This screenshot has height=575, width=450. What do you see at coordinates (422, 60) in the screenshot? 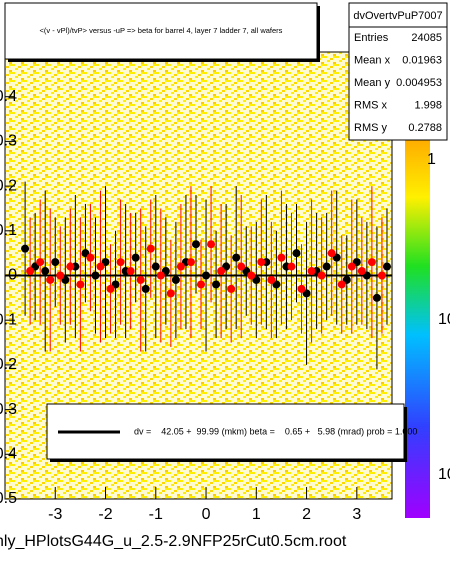
I see `stats-value: 0.01963` at bounding box center [422, 60].